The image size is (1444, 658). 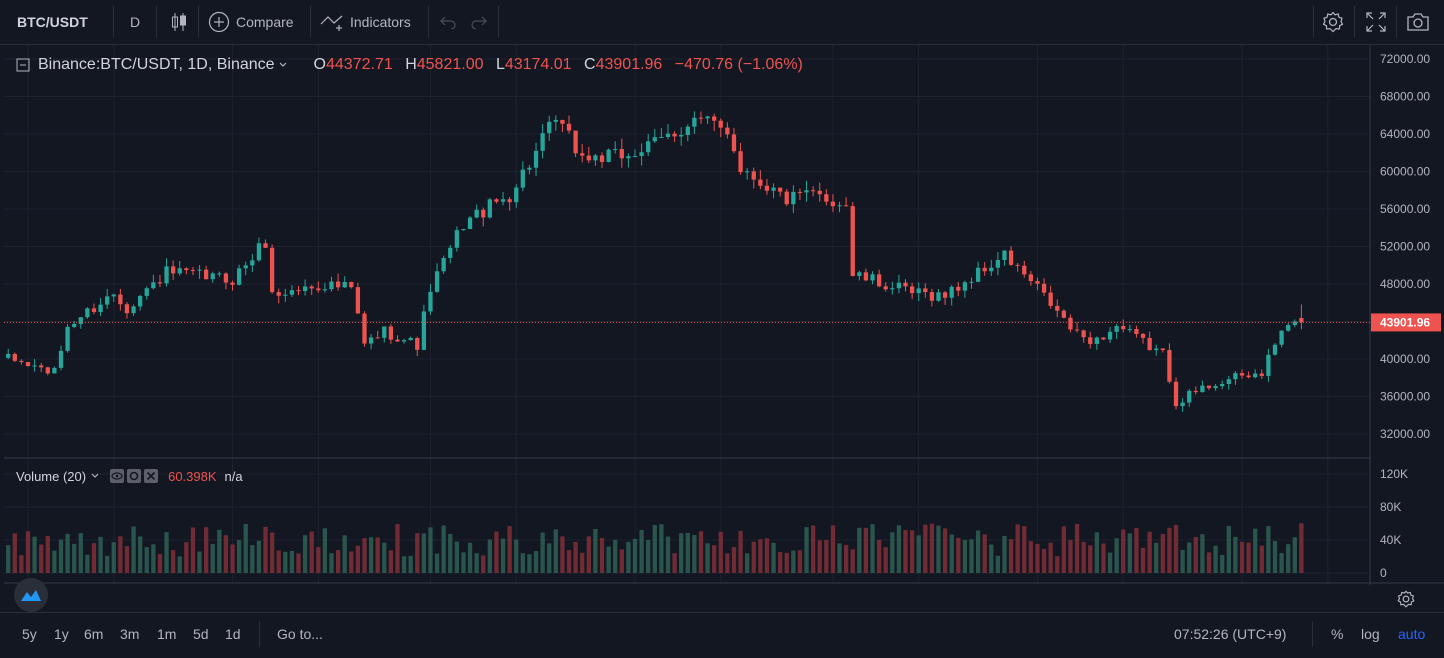 I want to click on collapse-legend-icon, so click(x=23, y=65).